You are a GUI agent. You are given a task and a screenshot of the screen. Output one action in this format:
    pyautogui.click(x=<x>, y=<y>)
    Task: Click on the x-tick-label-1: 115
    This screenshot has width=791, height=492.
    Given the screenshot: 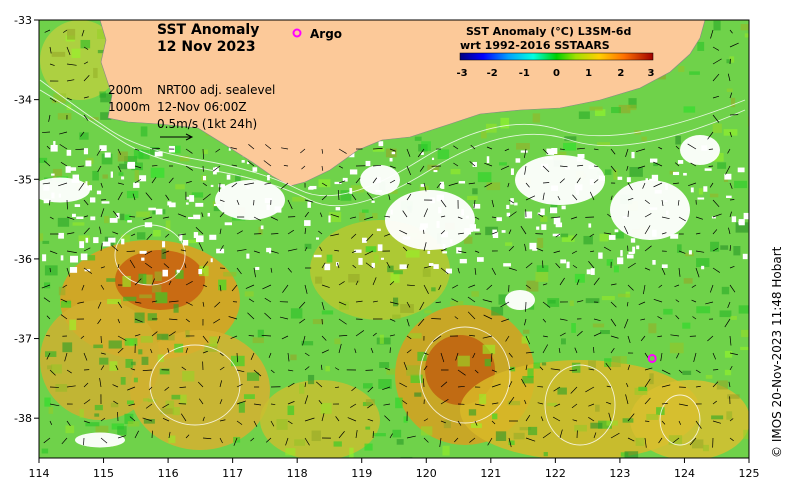 What is the action you would take?
    pyautogui.click(x=103, y=473)
    